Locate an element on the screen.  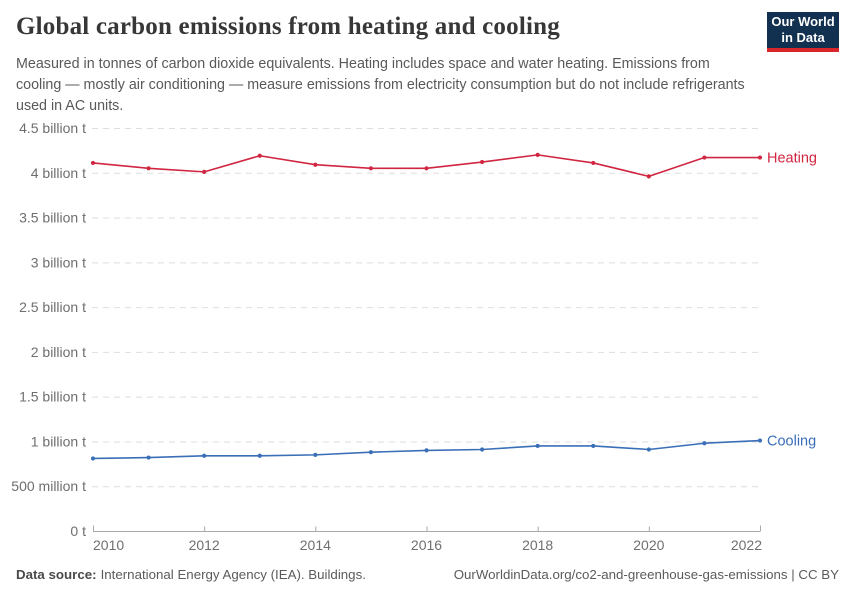
data-source-label: Data source: is located at coordinates (56, 574).